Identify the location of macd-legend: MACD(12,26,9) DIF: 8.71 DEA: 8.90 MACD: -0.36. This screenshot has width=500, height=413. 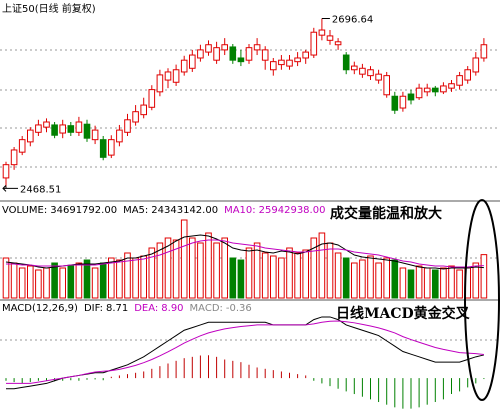
(127, 308).